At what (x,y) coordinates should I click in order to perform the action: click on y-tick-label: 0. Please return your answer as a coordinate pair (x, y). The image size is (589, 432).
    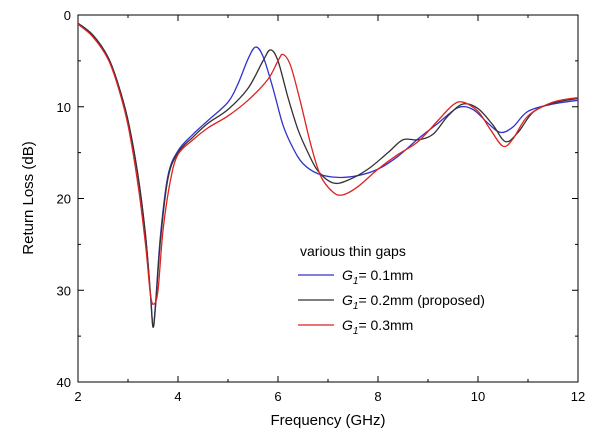
    Looking at the image, I should click on (67, 15).